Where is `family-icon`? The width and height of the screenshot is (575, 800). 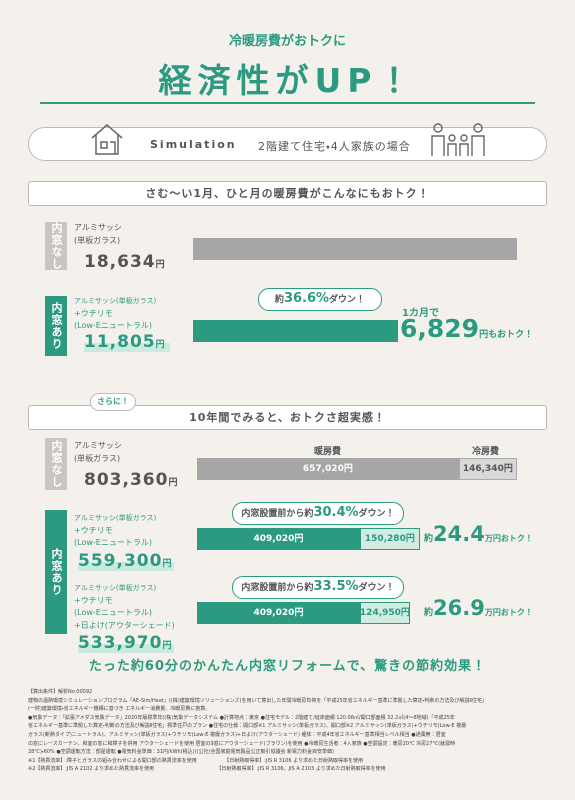 family-icon is located at coordinates (458, 139).